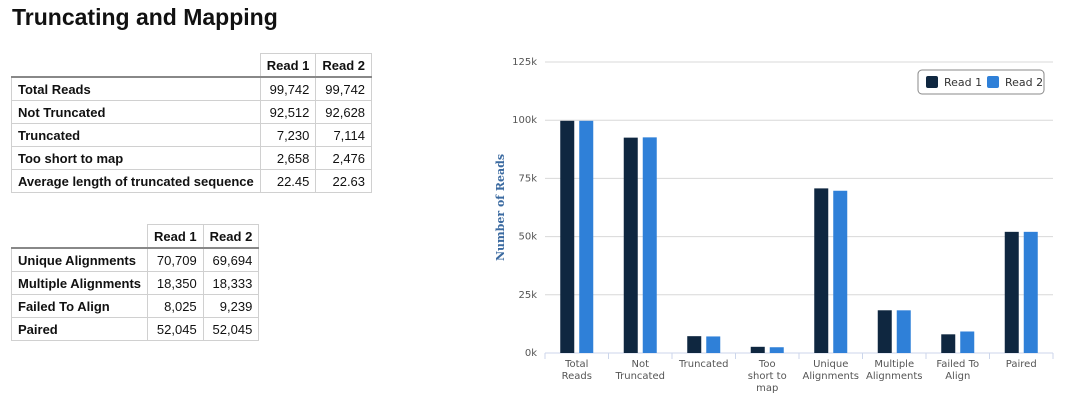  What do you see at coordinates (175, 306) in the screenshot?
I see `cell-read1: 8,025` at bounding box center [175, 306].